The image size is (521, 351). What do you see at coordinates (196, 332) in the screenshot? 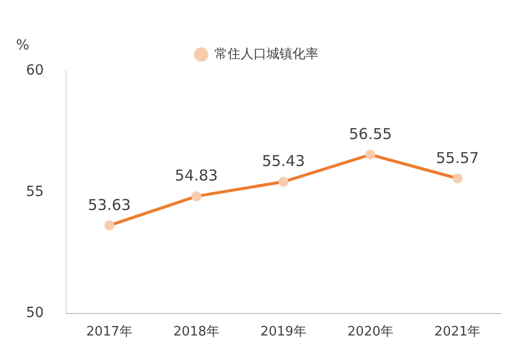
I see `x-tick-label: 2018年` at bounding box center [196, 332].